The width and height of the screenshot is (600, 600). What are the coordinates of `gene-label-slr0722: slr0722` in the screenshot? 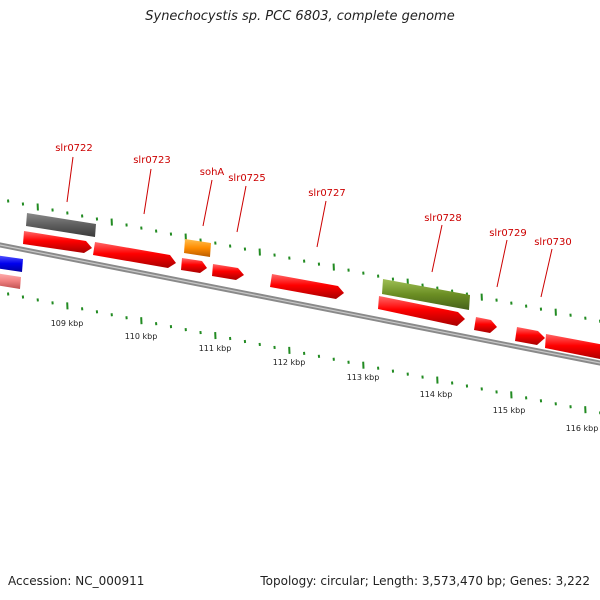 It's located at (74, 148).